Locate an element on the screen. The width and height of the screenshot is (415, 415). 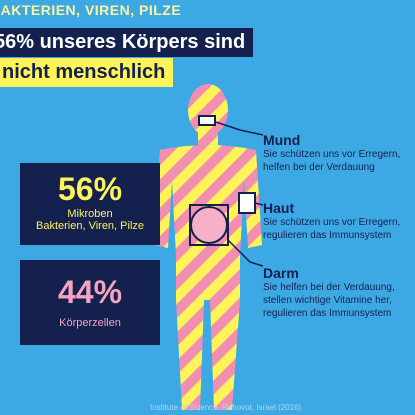
title-line1: 56% unseres Körpers sind is located at coordinates (127, 42).